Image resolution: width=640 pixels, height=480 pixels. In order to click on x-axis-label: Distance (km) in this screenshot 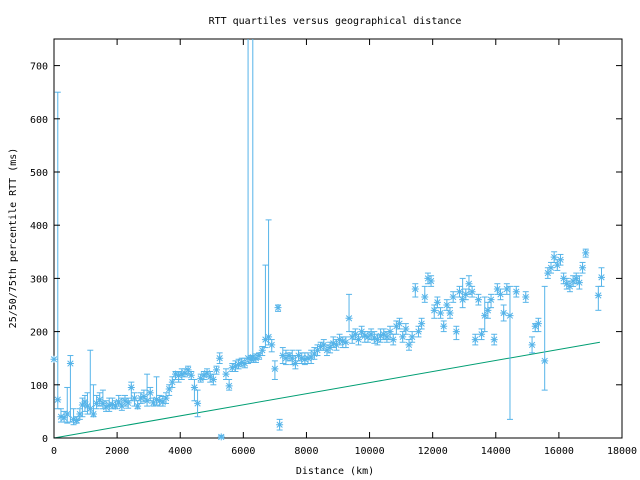, I will do `click(335, 471)`.